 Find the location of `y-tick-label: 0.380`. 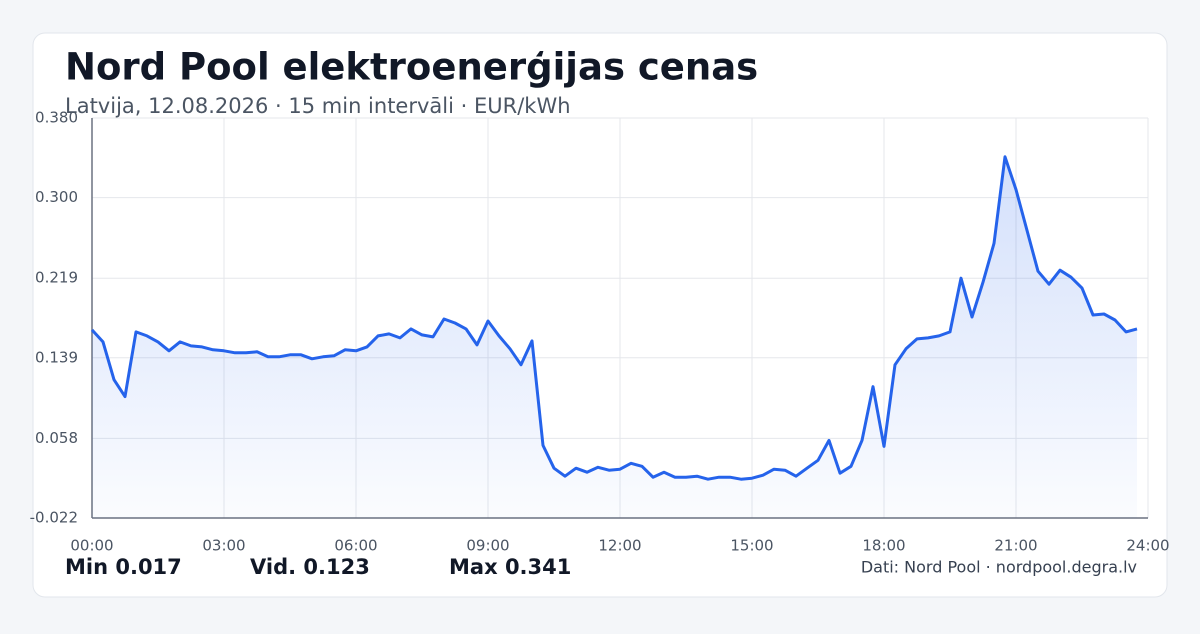

y-tick-label: 0.380 is located at coordinates (56, 118).